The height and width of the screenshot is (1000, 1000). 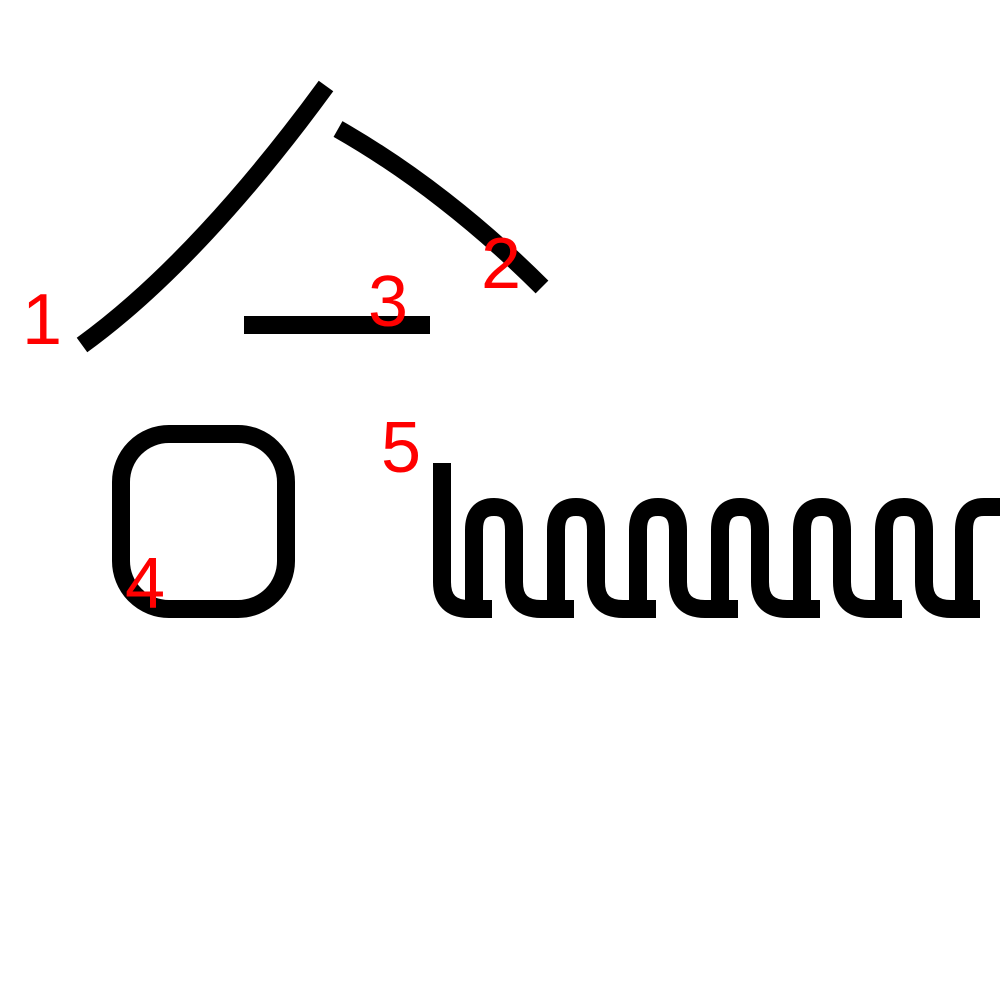 What do you see at coordinates (401, 448) in the screenshot?
I see `stroke-5-label: 5` at bounding box center [401, 448].